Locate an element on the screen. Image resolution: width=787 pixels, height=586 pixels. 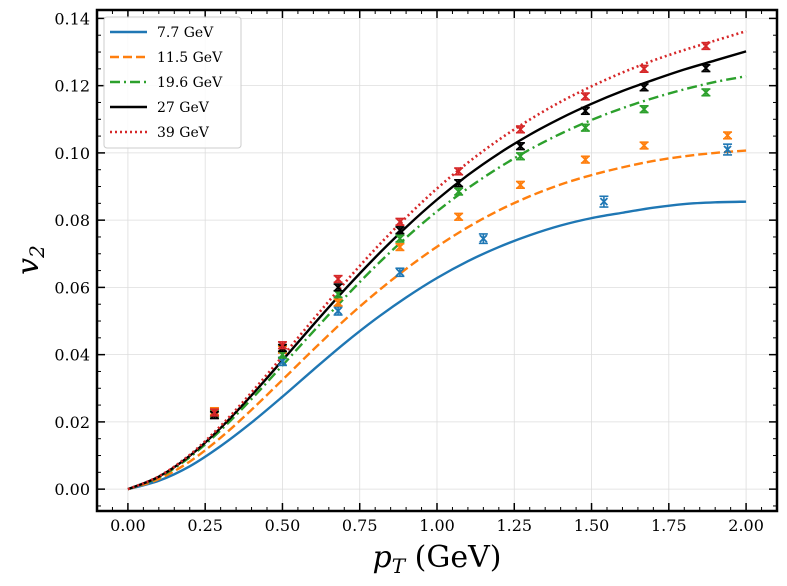
x-tick-label: 0.00 is located at coordinates (128, 525).